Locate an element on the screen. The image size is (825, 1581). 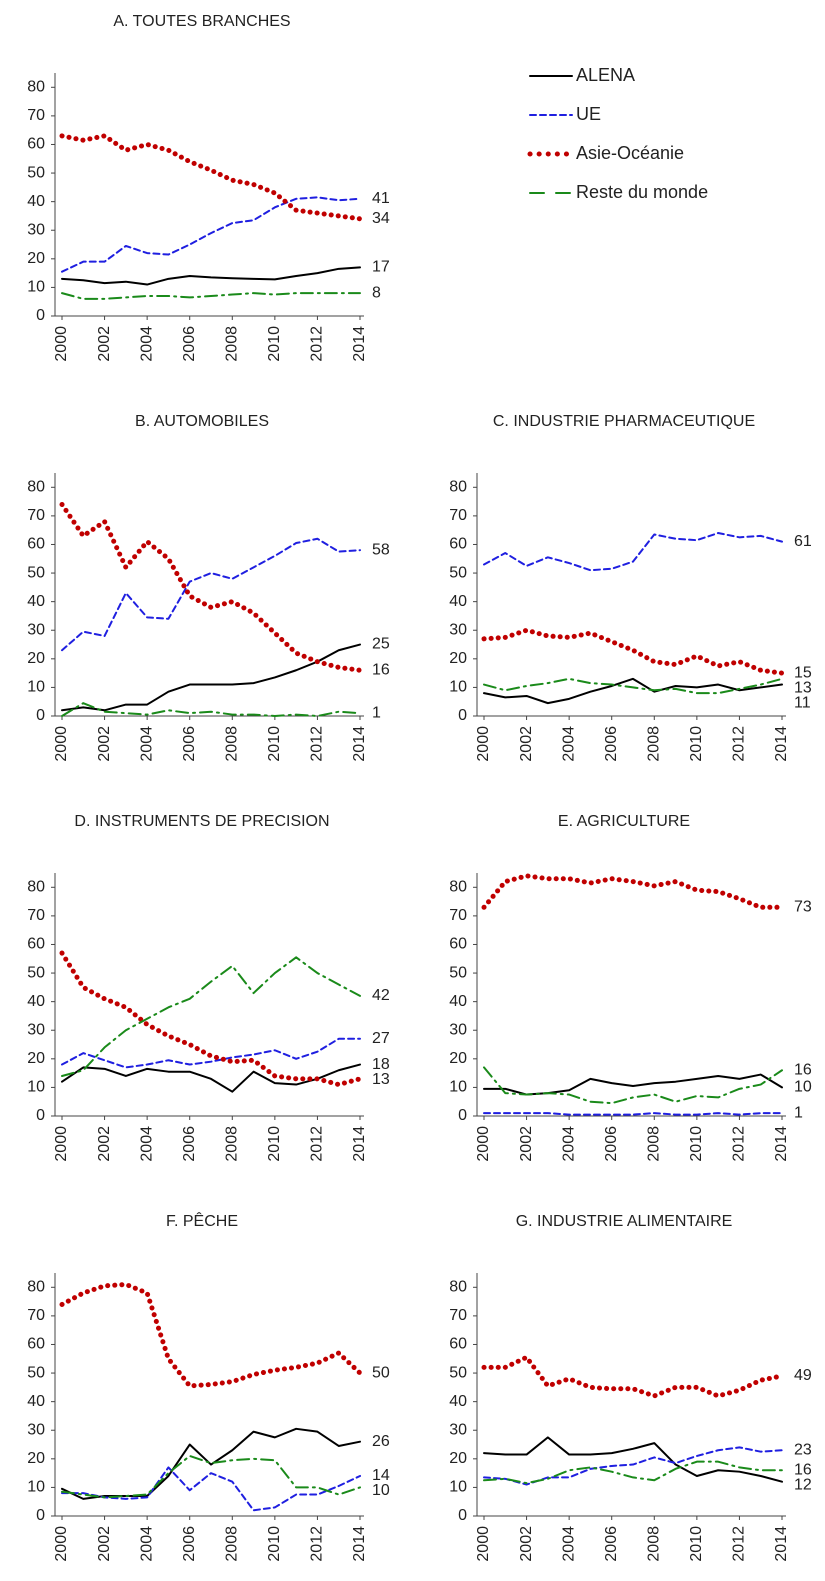
legend-label: Asie-Océanie is located at coordinates (630, 153).